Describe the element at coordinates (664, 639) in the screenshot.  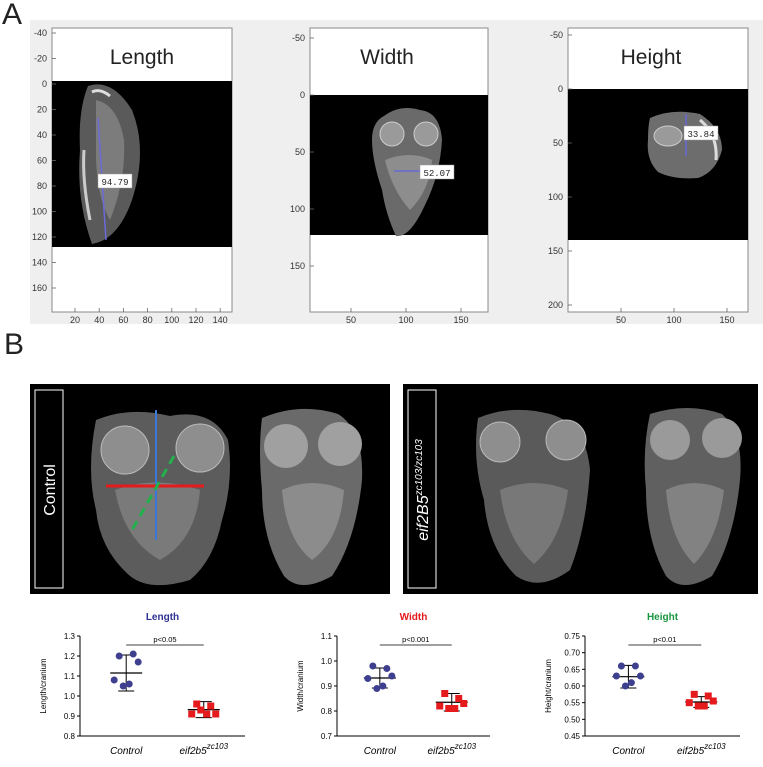
I see `significance-label: p<0.01` at that location.